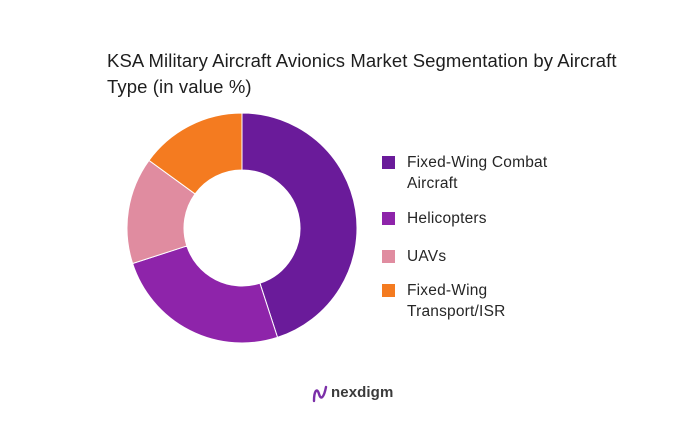  I want to click on nexdigm-logo-icon, so click(320, 394).